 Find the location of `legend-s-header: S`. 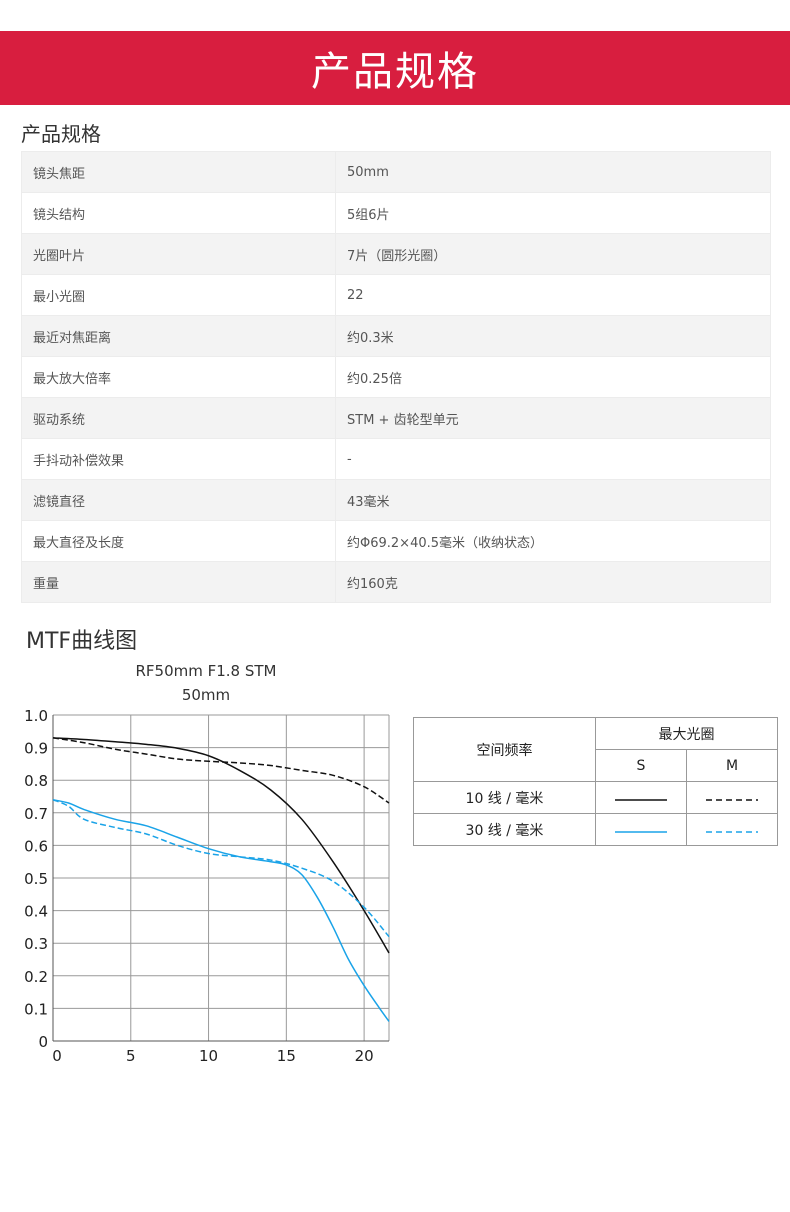

legend-s-header: S is located at coordinates (641, 765).